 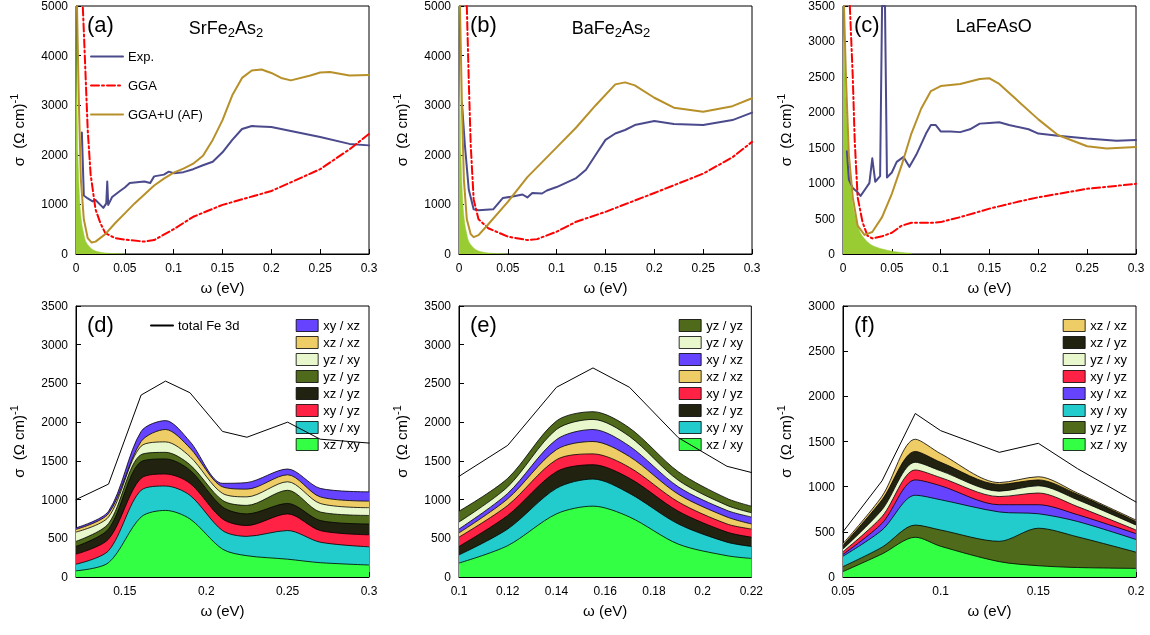 What do you see at coordinates (143, 85) in the screenshot?
I see `legend-label: GGA` at bounding box center [143, 85].